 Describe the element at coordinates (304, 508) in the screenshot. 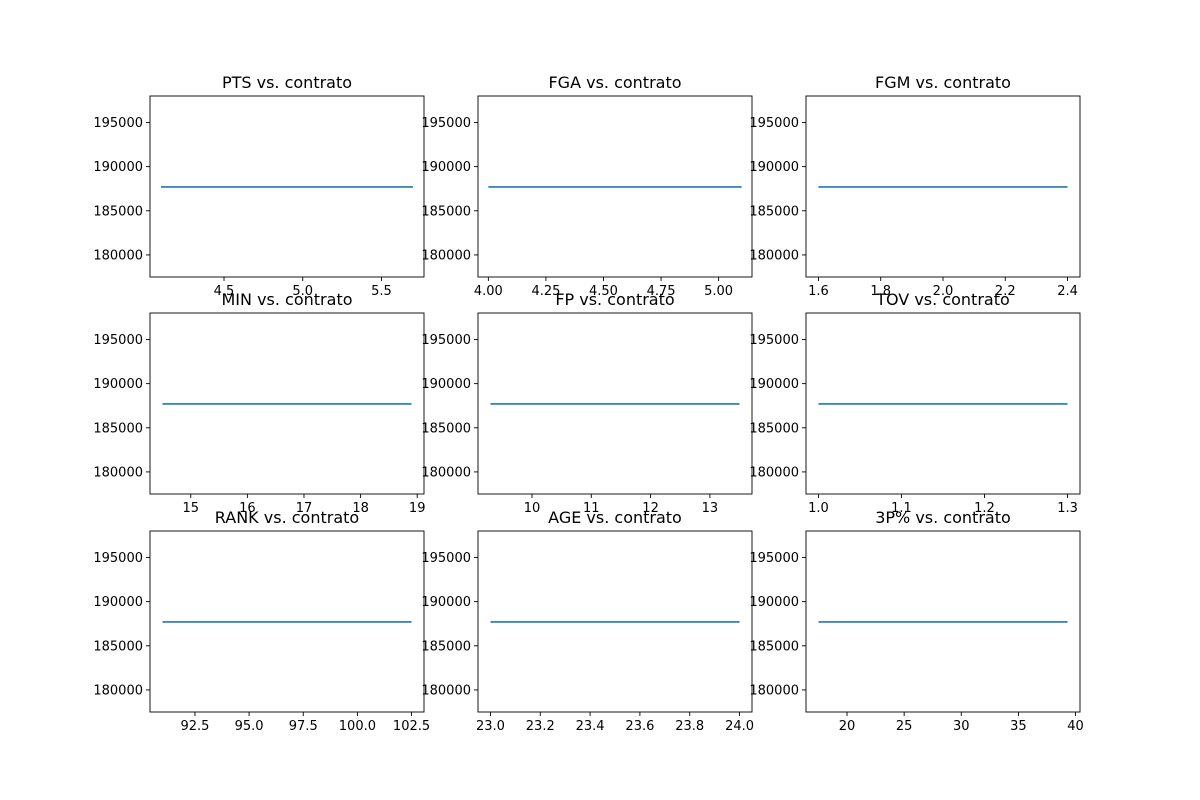

I see `x-tick-label: 17` at that location.